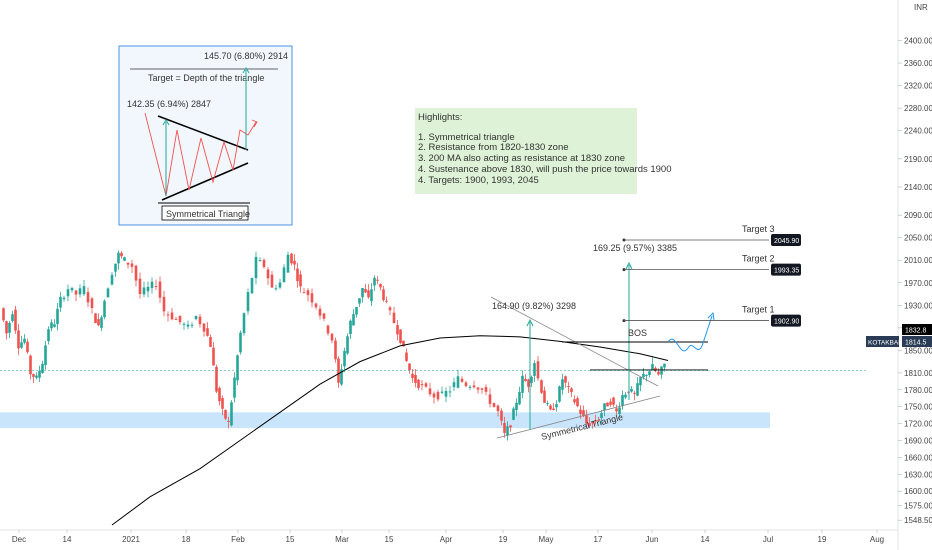  What do you see at coordinates (918, 187) in the screenshot?
I see `y-tick-label: 2140.00` at bounding box center [918, 187].